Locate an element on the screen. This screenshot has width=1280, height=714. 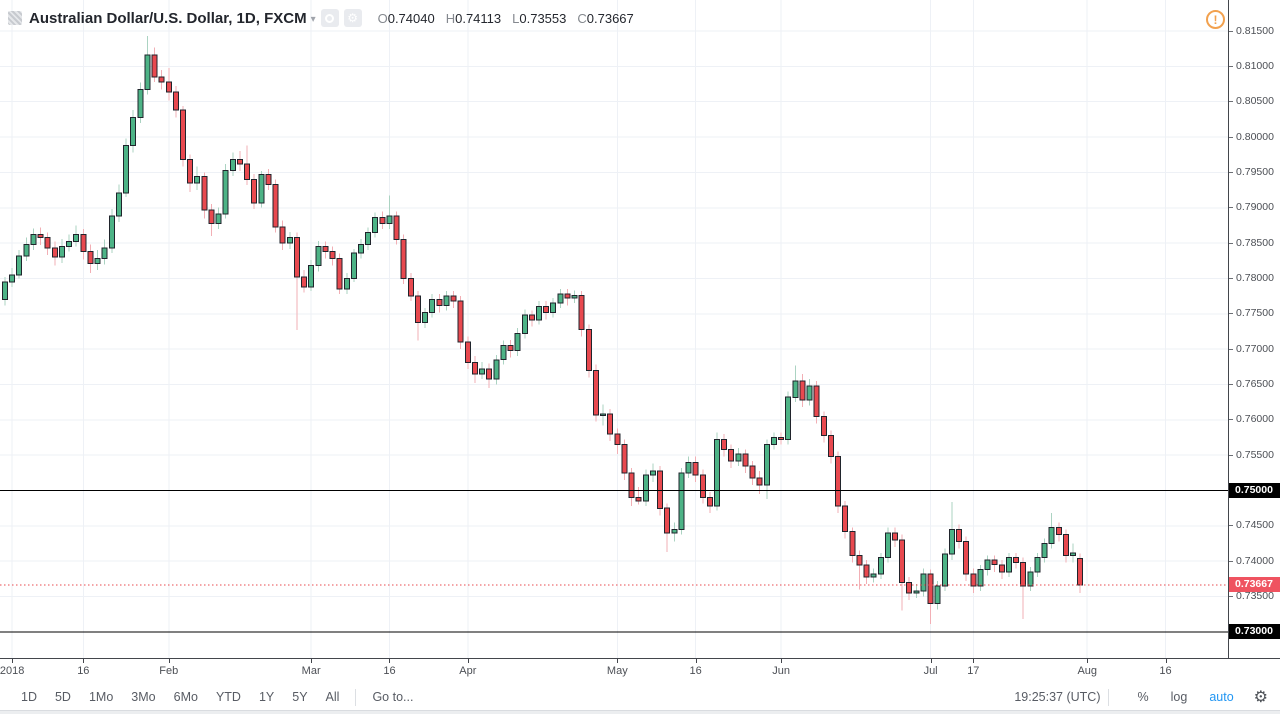
settings-gear-icon: ⚙ is located at coordinates (1260, 697).